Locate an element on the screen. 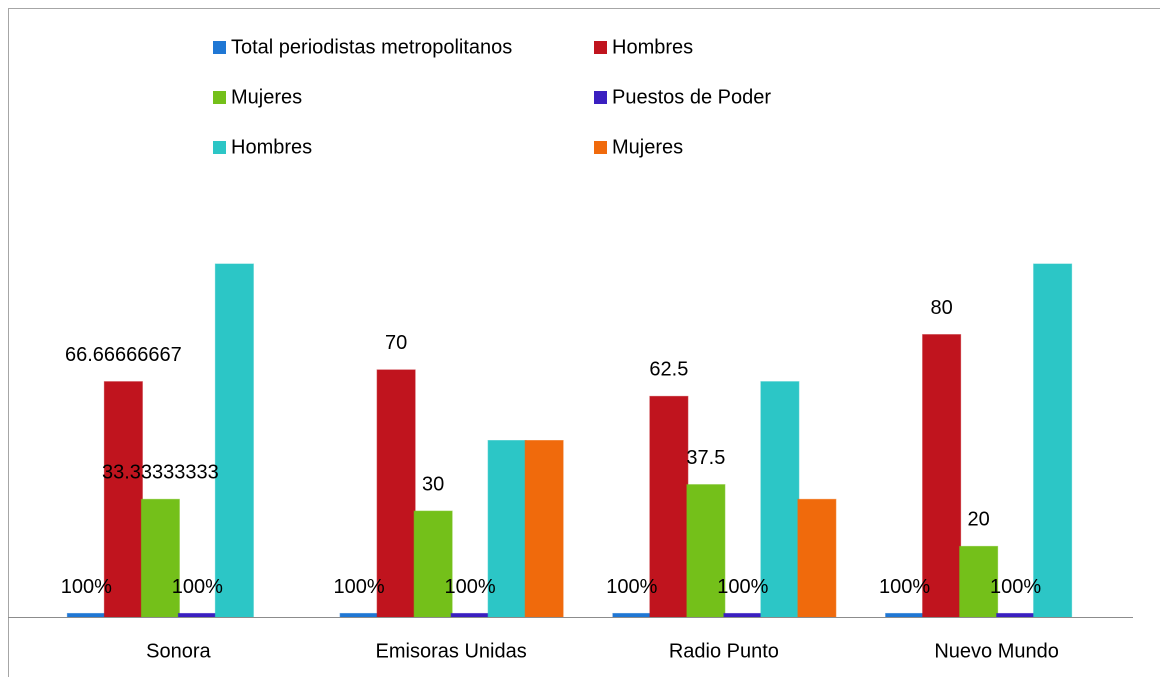 The height and width of the screenshot is (677, 1160). data-label: 33.33333333 is located at coordinates (160, 473).